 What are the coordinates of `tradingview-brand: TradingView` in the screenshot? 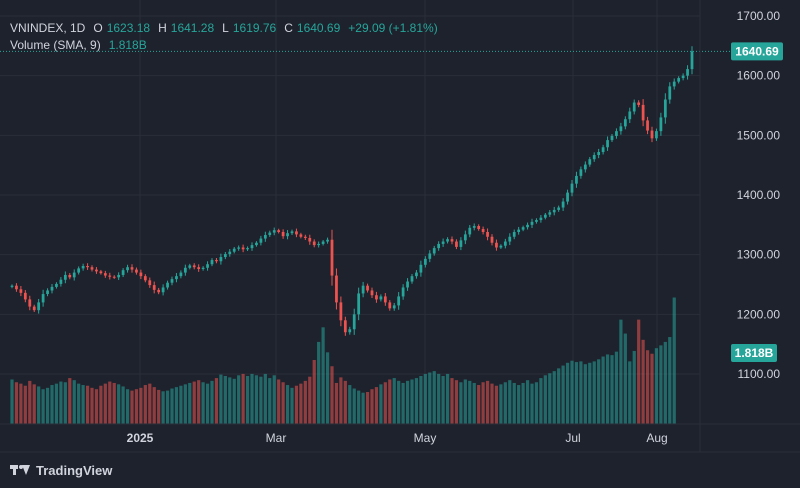 It's located at (61, 470).